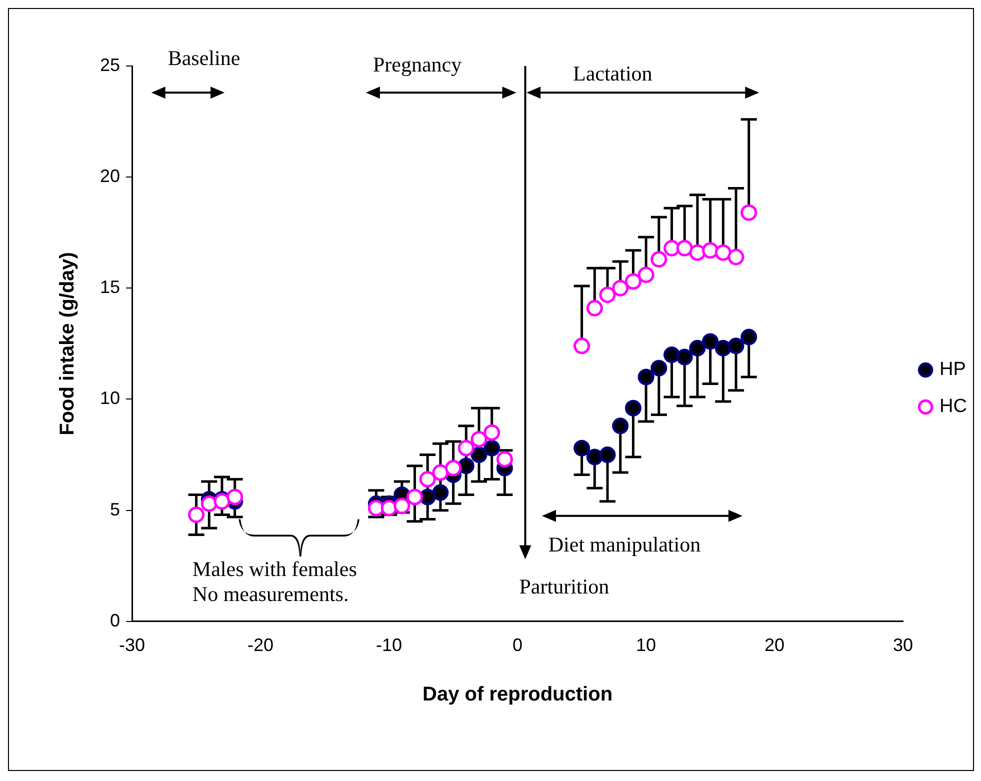 Image resolution: width=981 pixels, height=781 pixels. What do you see at coordinates (110, 398) in the screenshot?
I see `y-tick-label: 10` at bounding box center [110, 398].